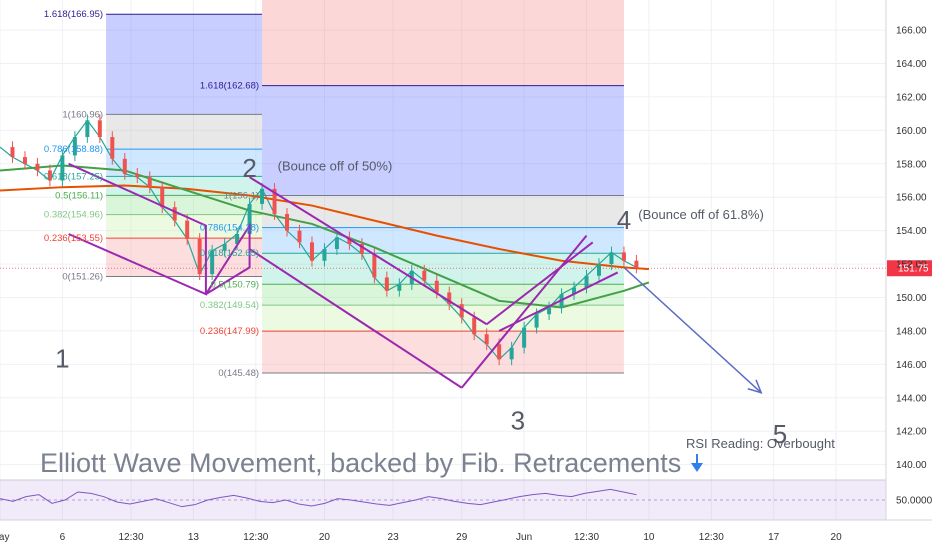 The image size is (932, 555). What do you see at coordinates (911, 97) in the screenshot?
I see `price-tick-label: 162.00` at bounding box center [911, 97].